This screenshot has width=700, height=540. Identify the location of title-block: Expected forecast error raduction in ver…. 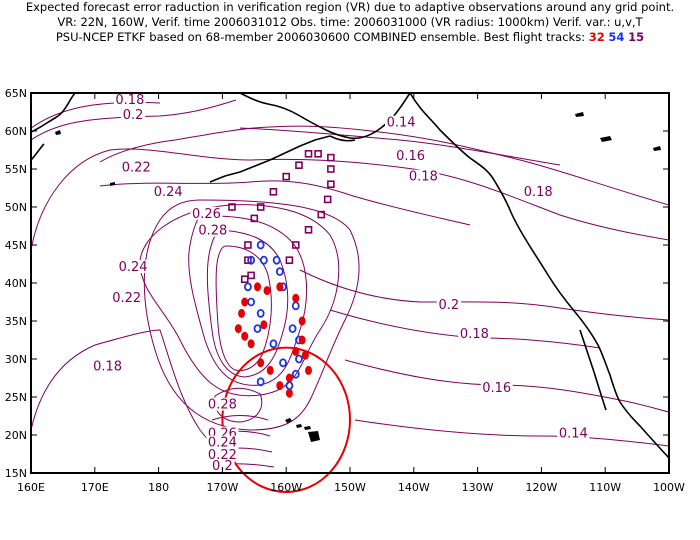
(350, 22).